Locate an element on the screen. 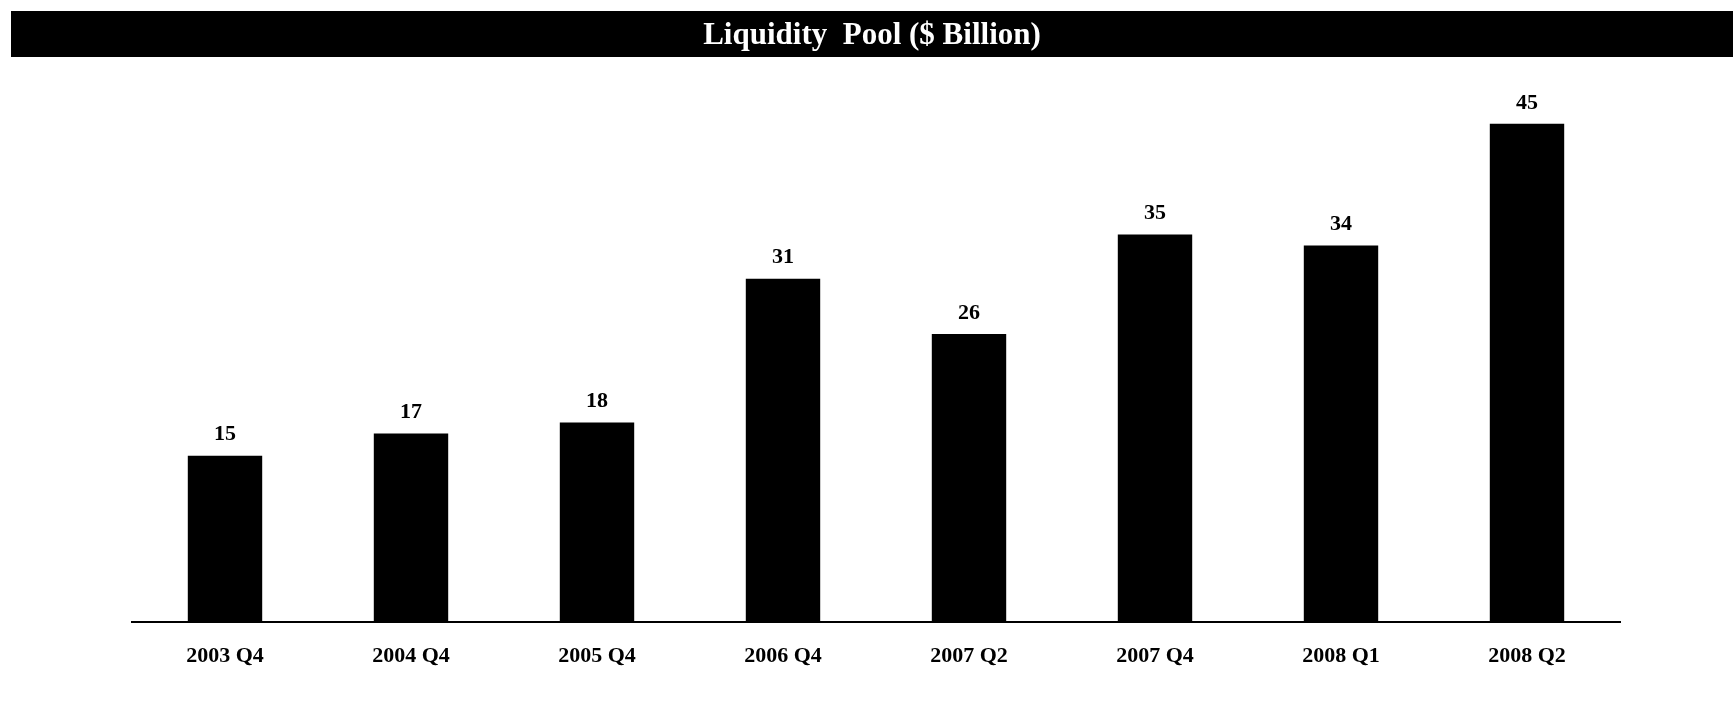  x-tick-label: 2008 Q2 is located at coordinates (1527, 655).